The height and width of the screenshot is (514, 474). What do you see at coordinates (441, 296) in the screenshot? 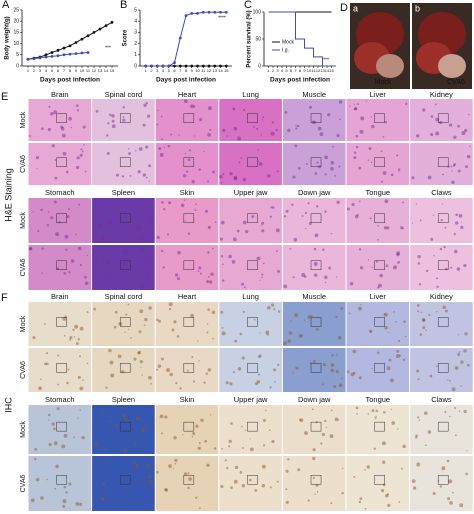
I see `column-header: Kidney` at bounding box center [441, 296].